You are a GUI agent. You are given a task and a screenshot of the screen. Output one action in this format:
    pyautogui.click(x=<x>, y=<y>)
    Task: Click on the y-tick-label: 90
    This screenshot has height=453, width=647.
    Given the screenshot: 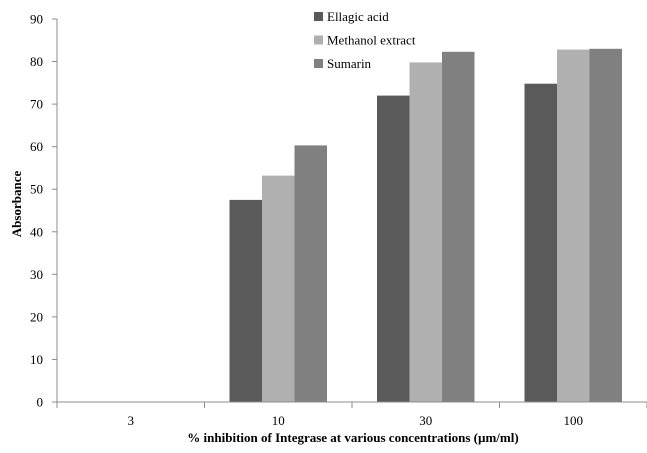 What is the action you would take?
    pyautogui.click(x=36, y=19)
    